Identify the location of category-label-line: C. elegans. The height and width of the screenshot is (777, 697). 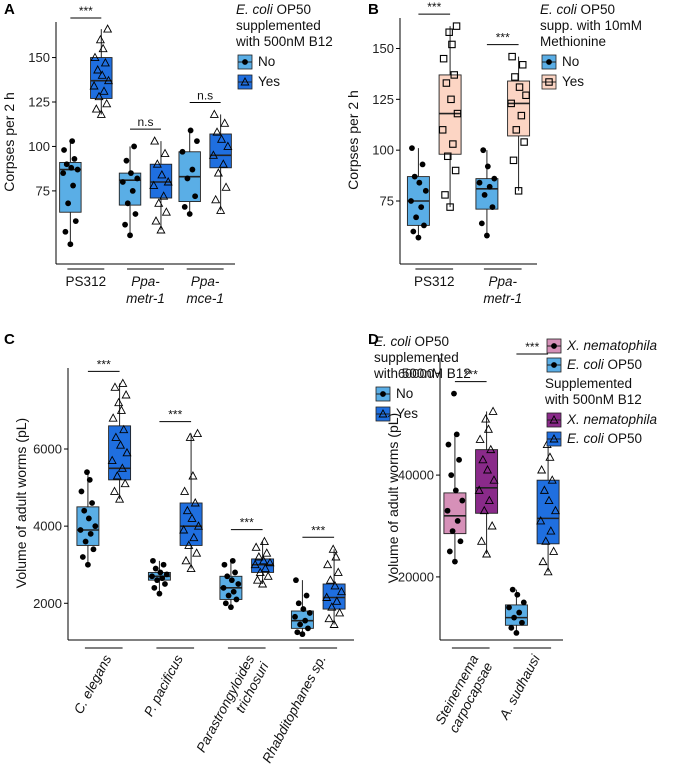
(93, 684).